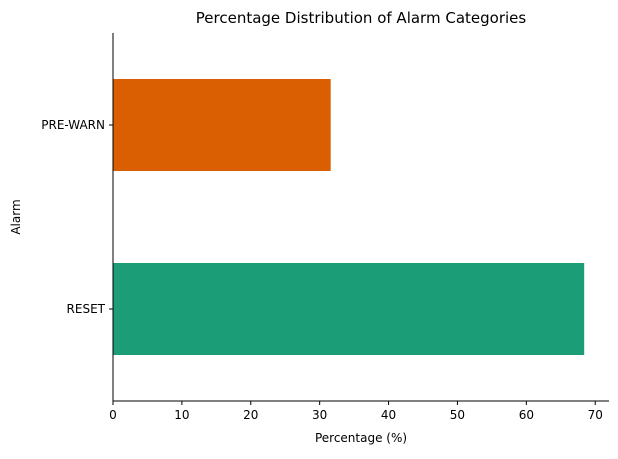 Image resolution: width=618 pixels, height=459 pixels. Describe the element at coordinates (86, 309) in the screenshot. I see `y-tick-label: RESET` at that location.